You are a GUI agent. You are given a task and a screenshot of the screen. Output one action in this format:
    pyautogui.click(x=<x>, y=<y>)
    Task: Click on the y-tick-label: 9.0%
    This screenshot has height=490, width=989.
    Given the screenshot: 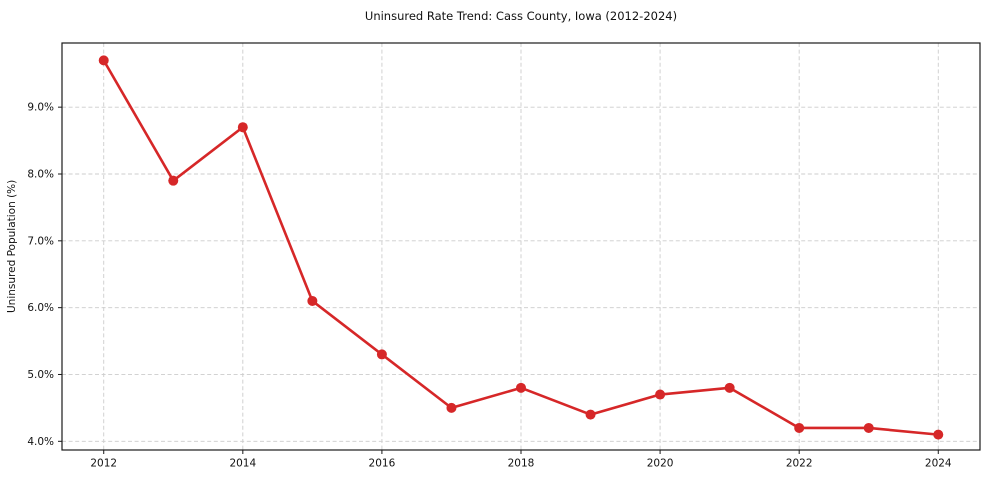 What is the action you would take?
    pyautogui.click(x=40, y=108)
    